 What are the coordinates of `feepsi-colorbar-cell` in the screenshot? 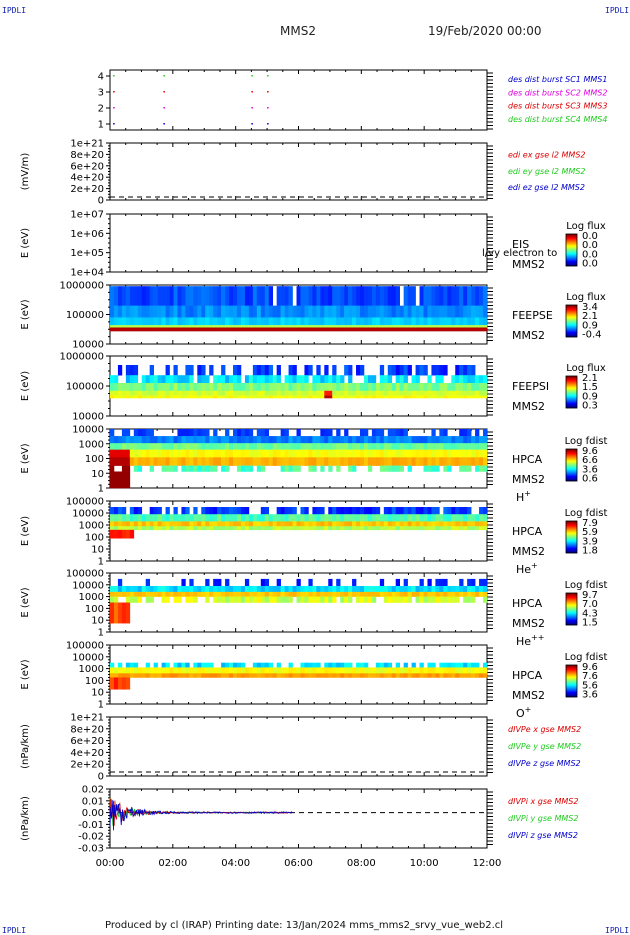 It's located at (571, 377).